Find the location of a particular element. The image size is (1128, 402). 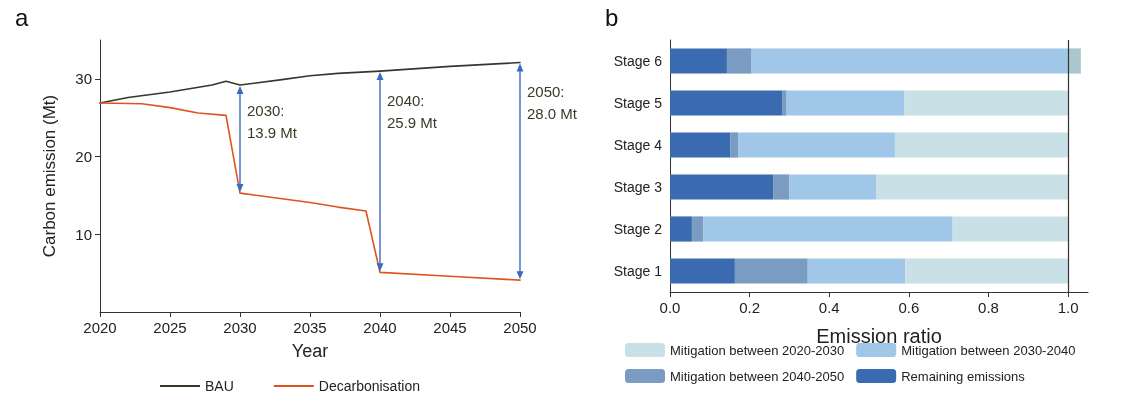

y-tick-label: 30 is located at coordinates (83, 79).